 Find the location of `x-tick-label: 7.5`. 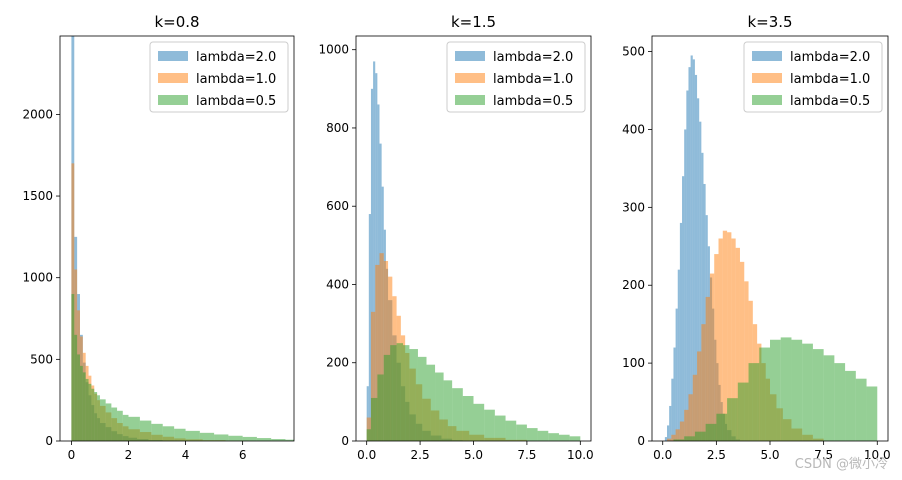

x-tick-label: 7.5 is located at coordinates (823, 455).